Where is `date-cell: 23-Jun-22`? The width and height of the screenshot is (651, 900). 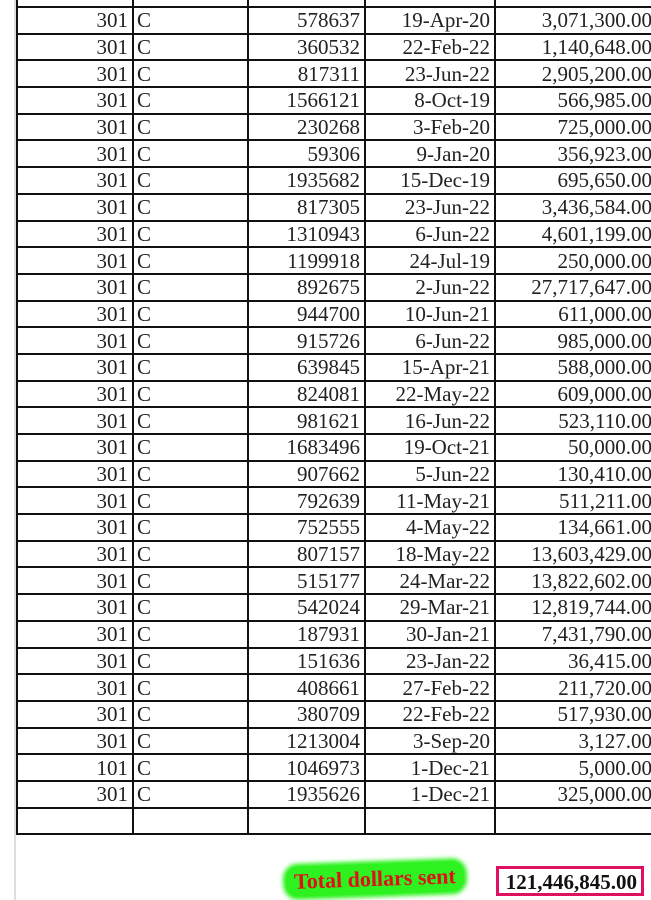 date-cell: 23-Jun-22 is located at coordinates (430, 207).